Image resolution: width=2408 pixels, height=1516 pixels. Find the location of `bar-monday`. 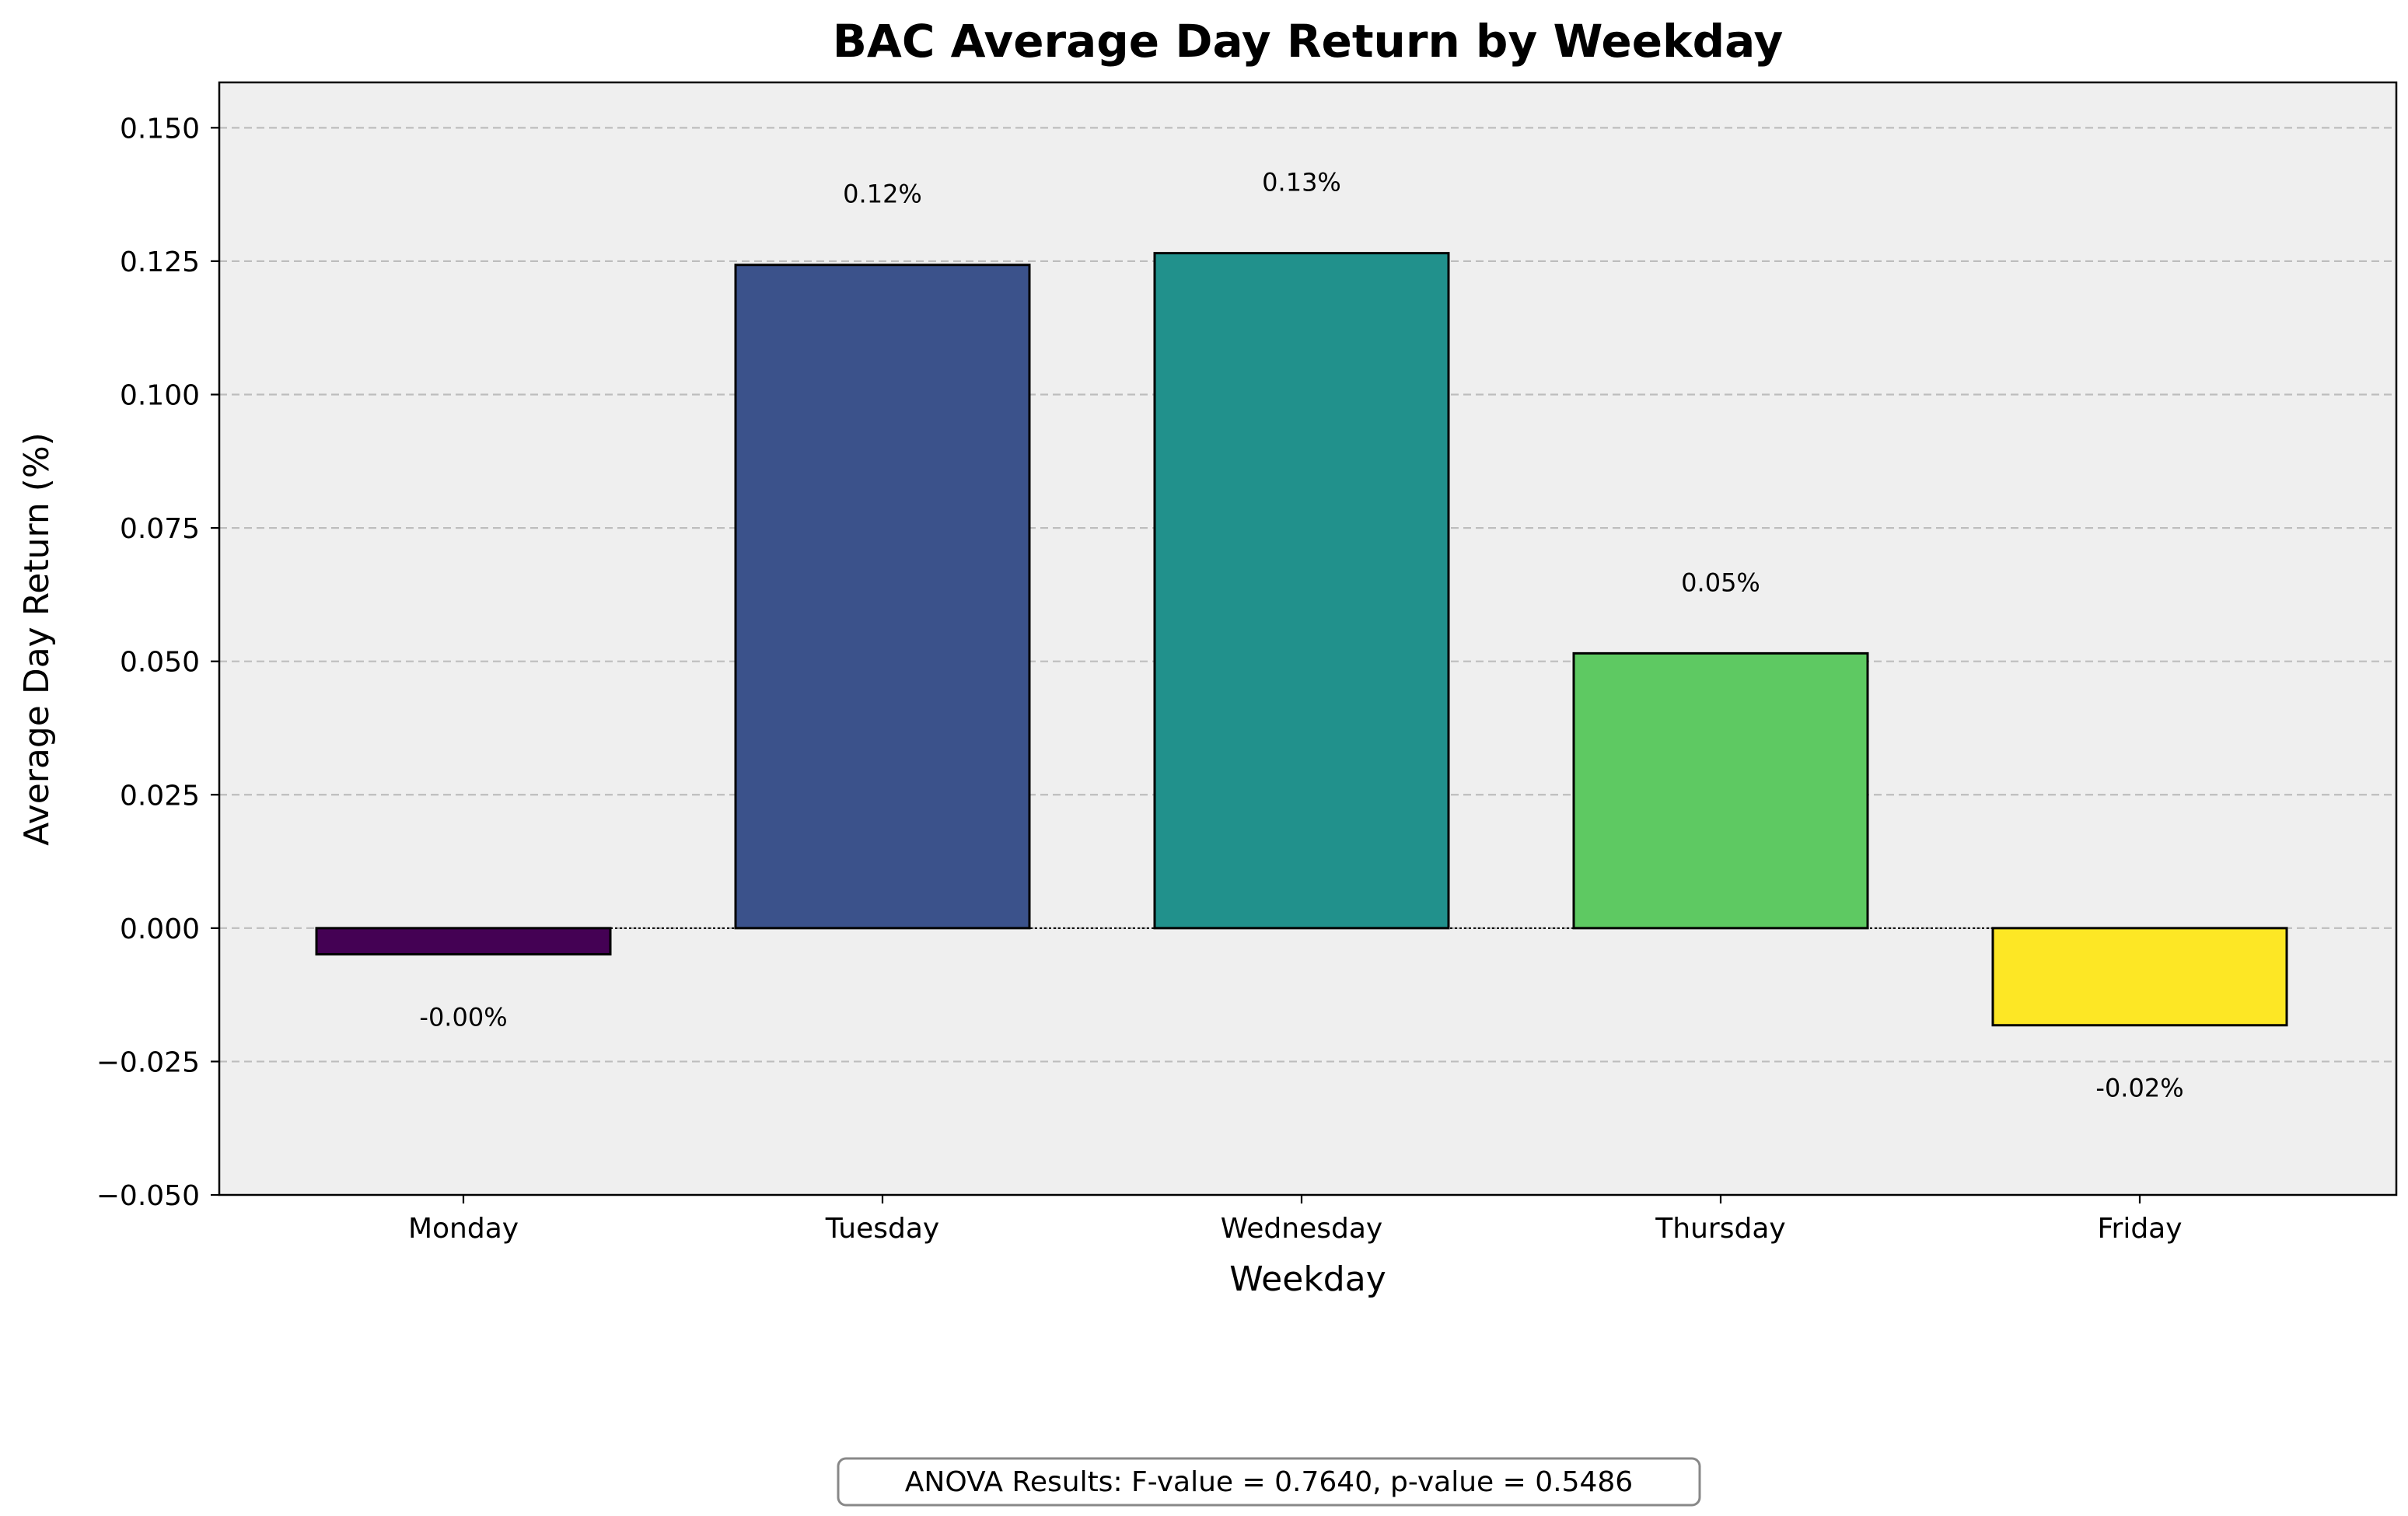

bar-monday is located at coordinates (463, 941).